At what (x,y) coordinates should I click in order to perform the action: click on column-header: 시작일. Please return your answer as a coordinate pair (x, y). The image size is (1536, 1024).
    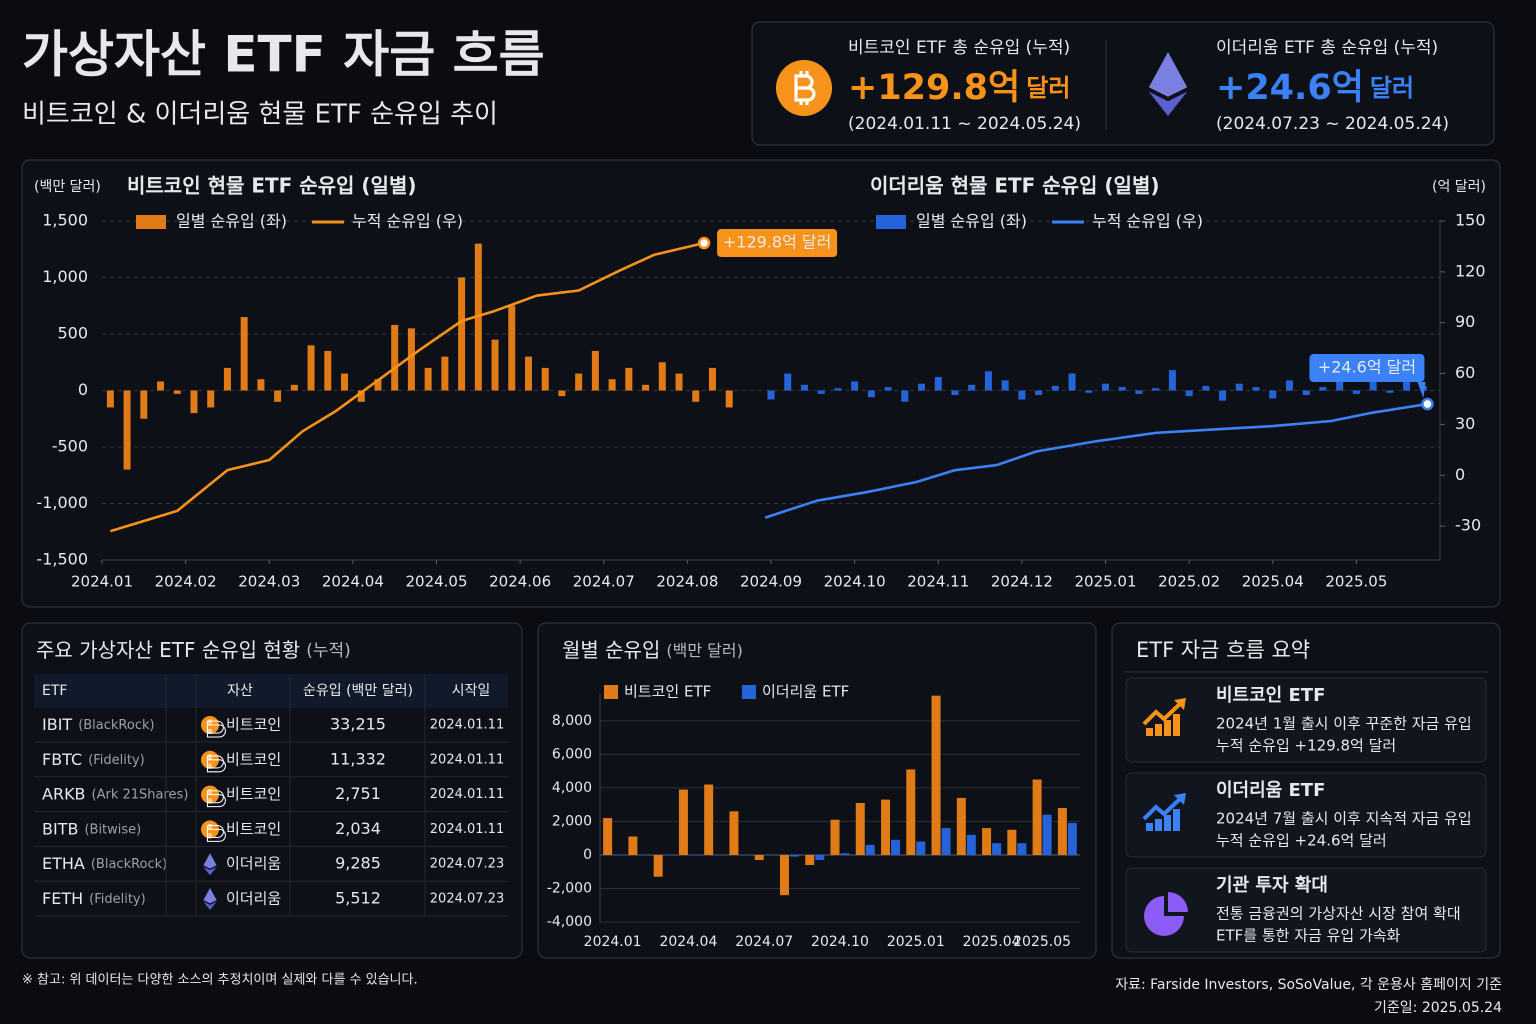
    Looking at the image, I should click on (471, 691).